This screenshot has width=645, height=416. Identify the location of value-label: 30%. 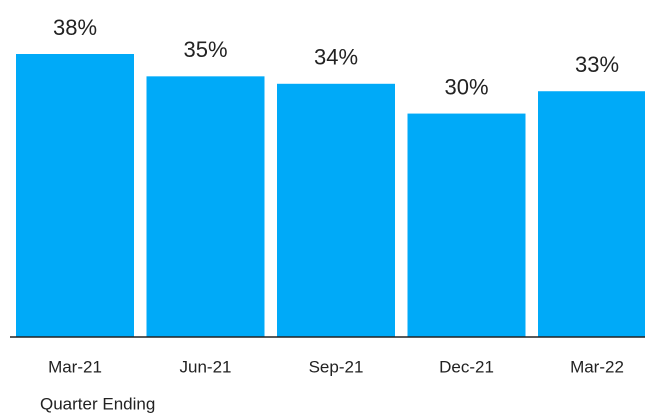
(466, 86).